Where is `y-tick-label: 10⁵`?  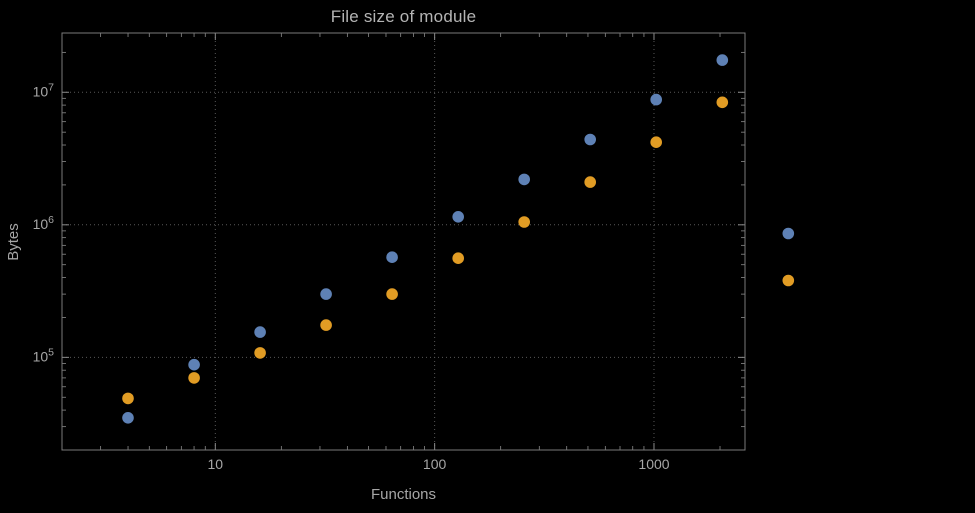 y-tick-label: 10⁵ is located at coordinates (44, 355).